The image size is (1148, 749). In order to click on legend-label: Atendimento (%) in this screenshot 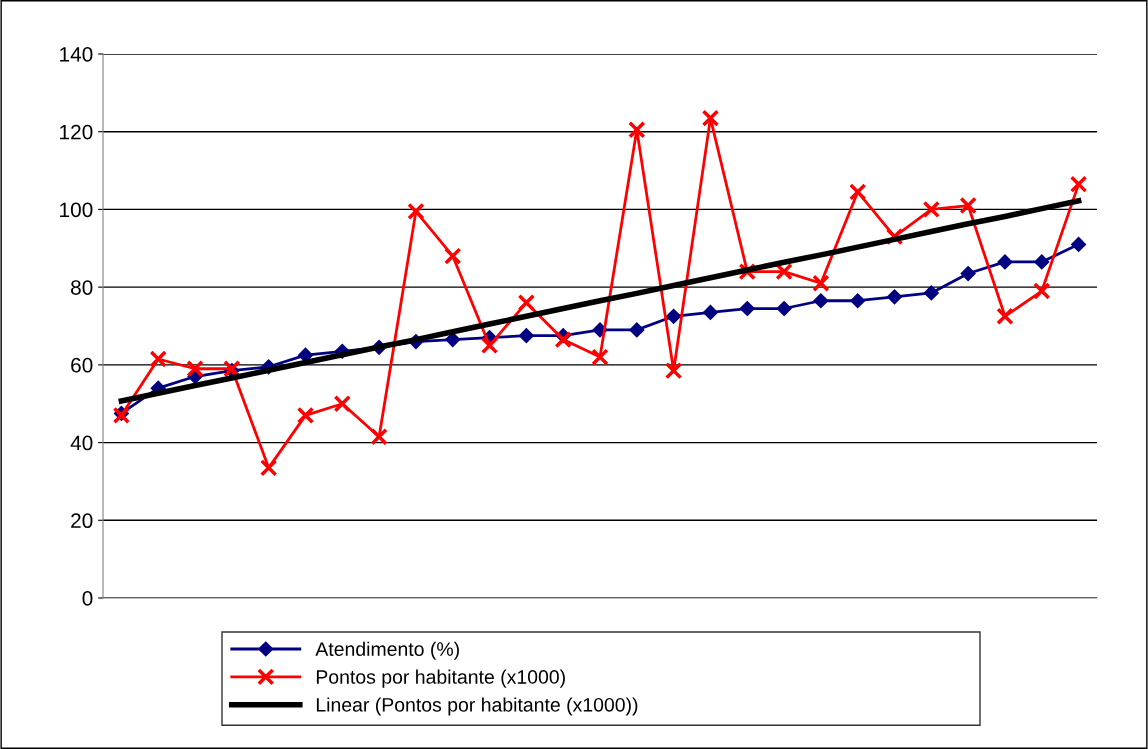, I will do `click(387, 650)`.